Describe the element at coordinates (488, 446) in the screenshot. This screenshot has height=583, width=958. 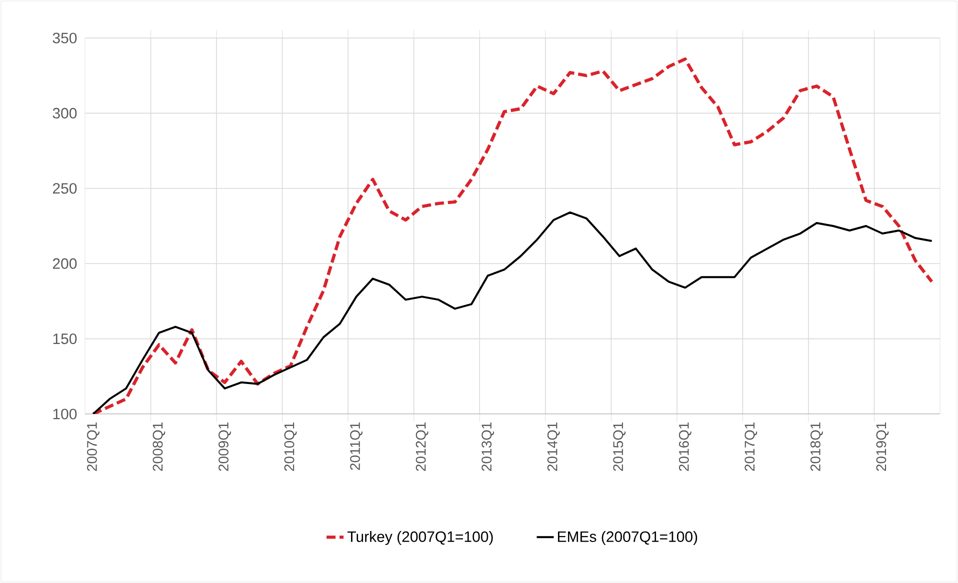
I see `x-tick-label: 2013Q1` at that location.